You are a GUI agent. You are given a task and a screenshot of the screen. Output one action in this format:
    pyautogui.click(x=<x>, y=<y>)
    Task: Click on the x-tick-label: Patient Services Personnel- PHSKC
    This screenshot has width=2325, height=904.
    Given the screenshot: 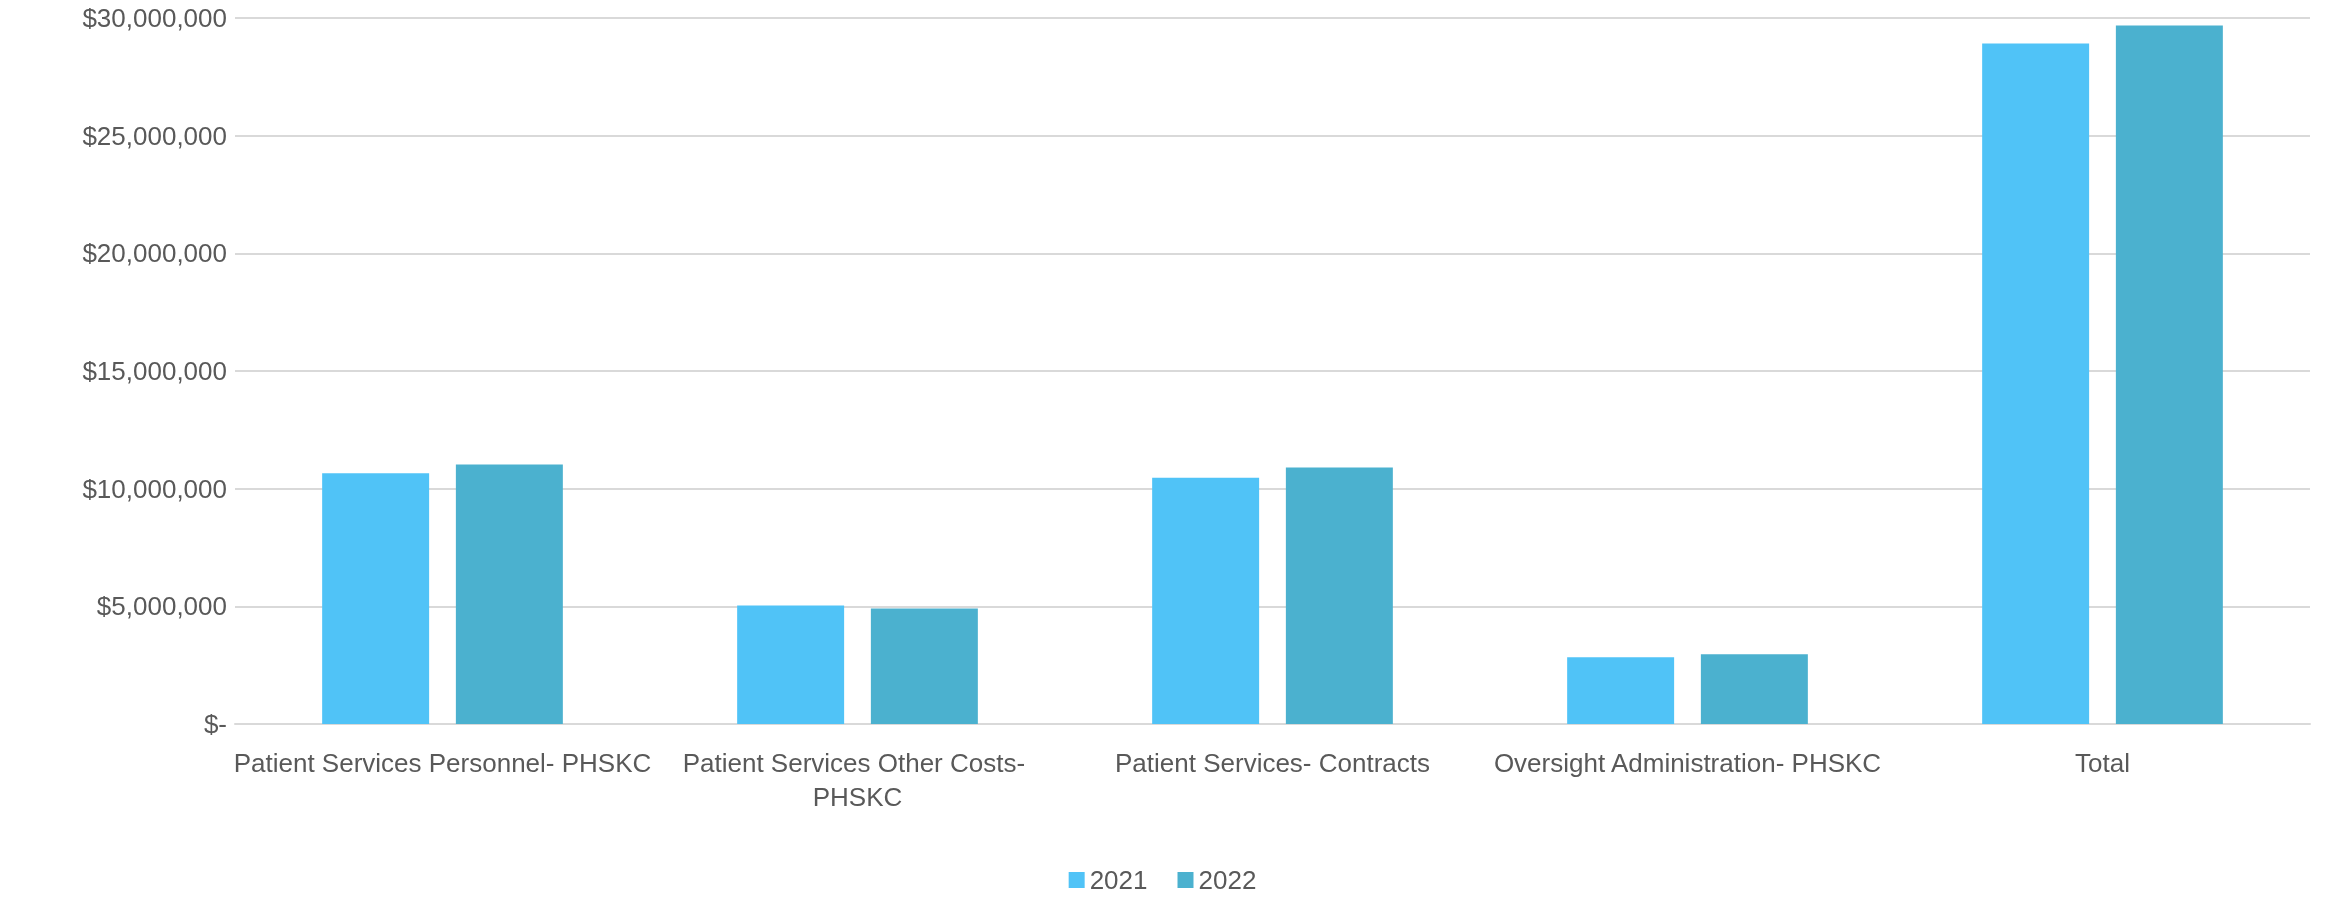 What is the action you would take?
    pyautogui.click(x=442, y=763)
    